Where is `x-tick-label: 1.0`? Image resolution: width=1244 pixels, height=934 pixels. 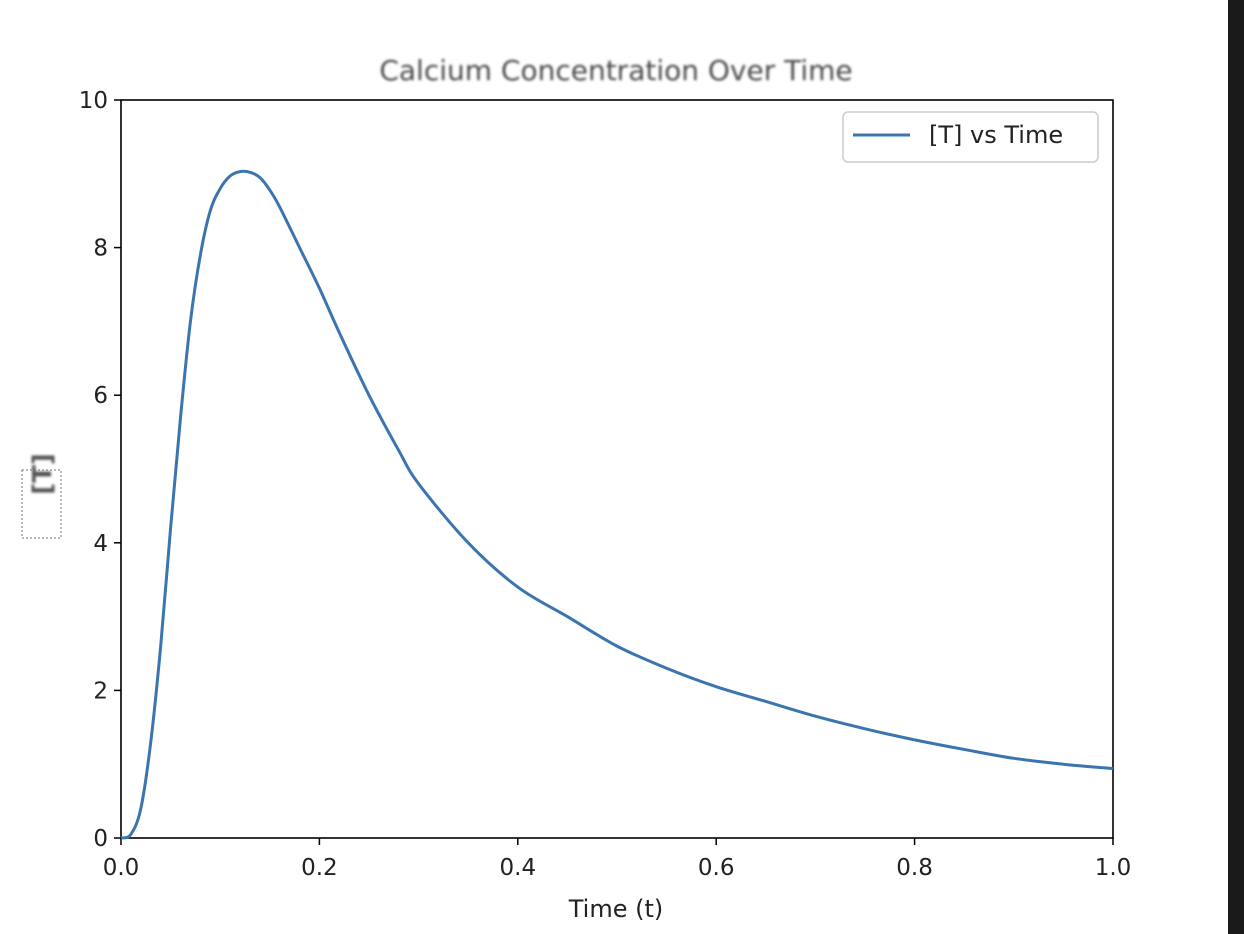
x-tick-label: 1.0 is located at coordinates (1113, 868).